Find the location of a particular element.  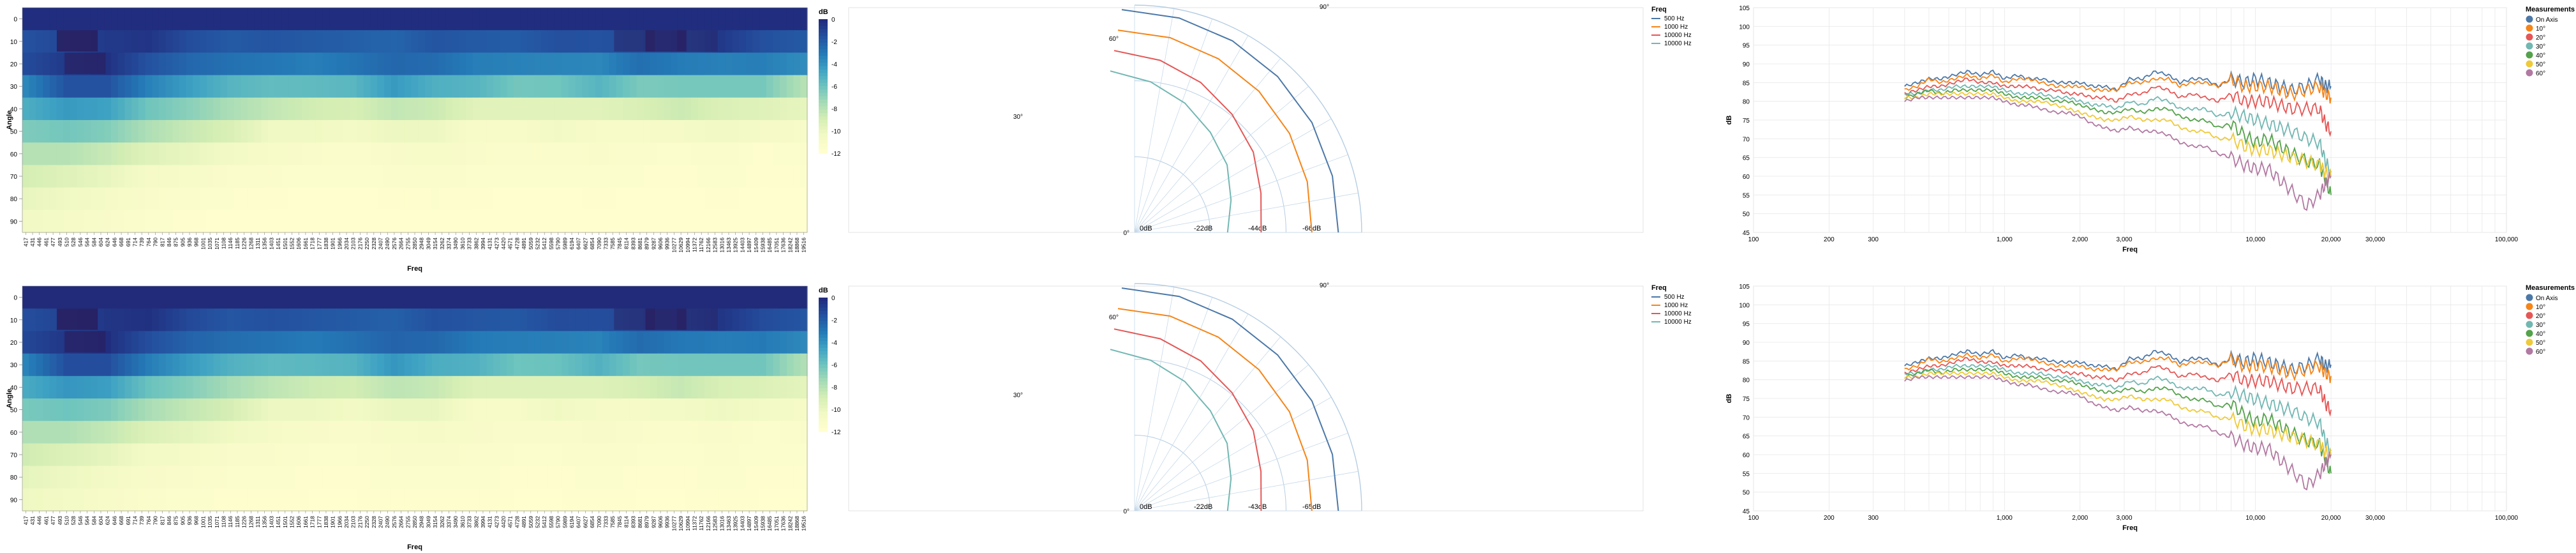

x-tick-label: 691 is located at coordinates (128, 242).